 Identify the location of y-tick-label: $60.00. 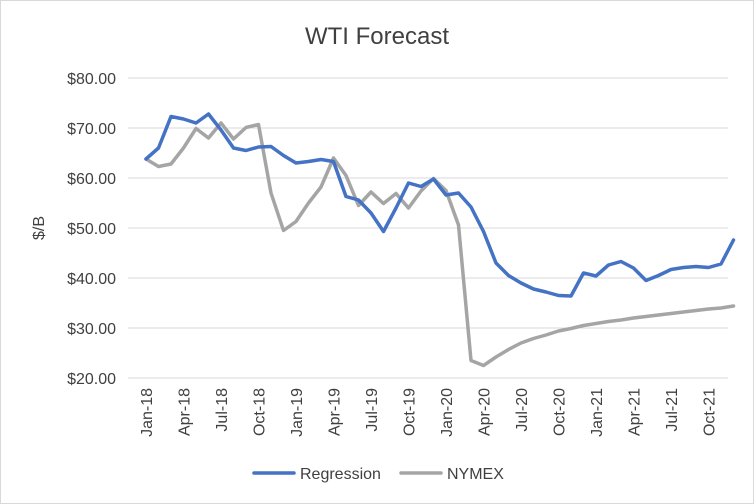
(91, 179).